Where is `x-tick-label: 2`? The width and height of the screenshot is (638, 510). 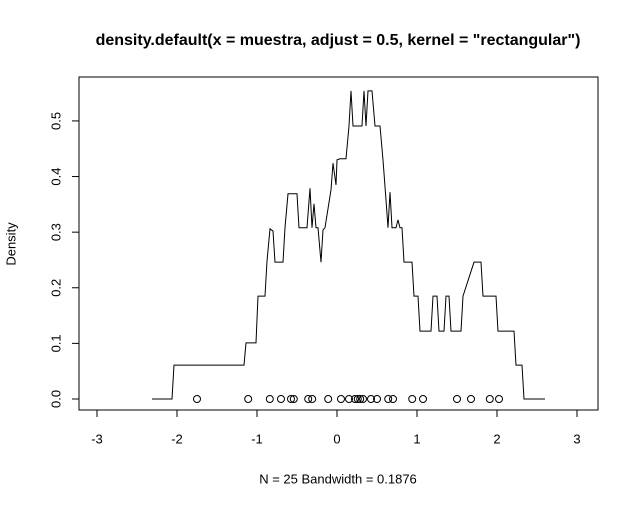 x-tick-label: 2 is located at coordinates (496, 438).